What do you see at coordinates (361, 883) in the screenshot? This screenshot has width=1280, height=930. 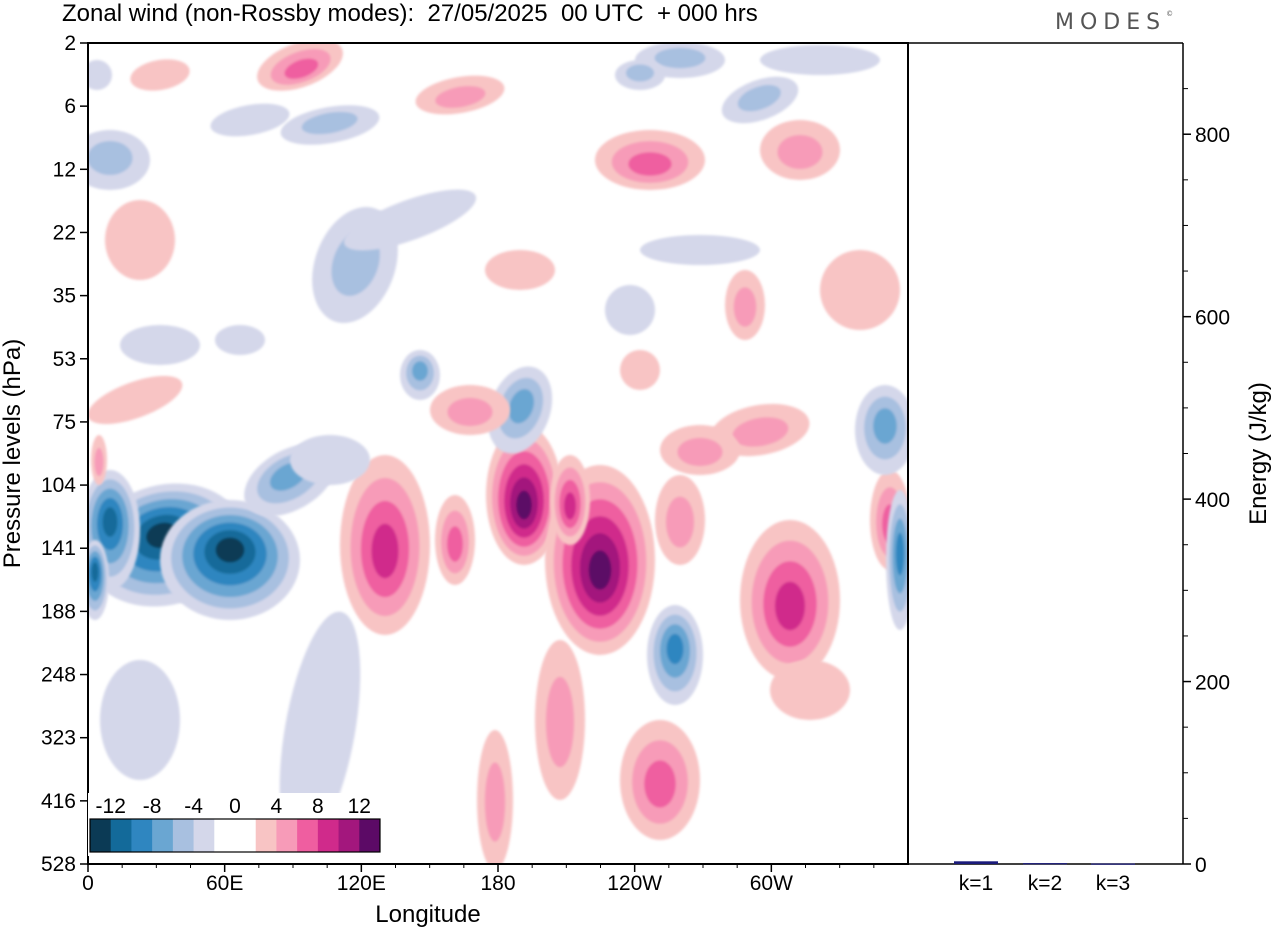 I see `x-tick-label: 120E` at bounding box center [361, 883].